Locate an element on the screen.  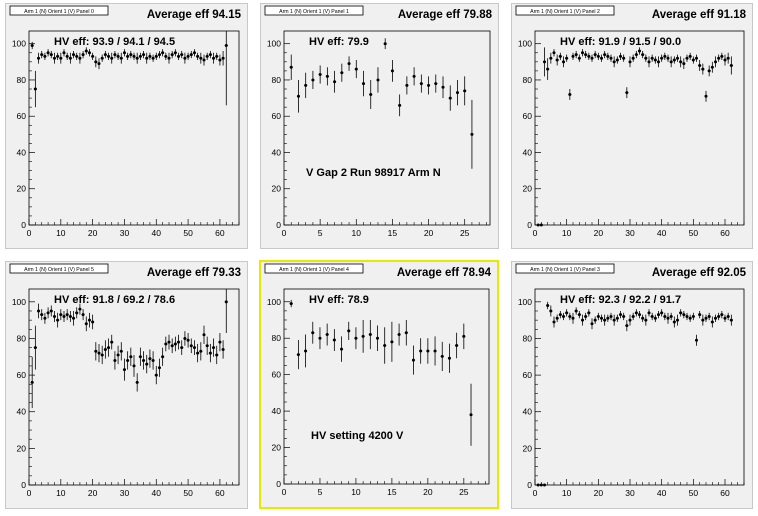
chart-title: Arm 1 (N) Orient 1 (V) Panel 2 is located at coordinates (565, 12).